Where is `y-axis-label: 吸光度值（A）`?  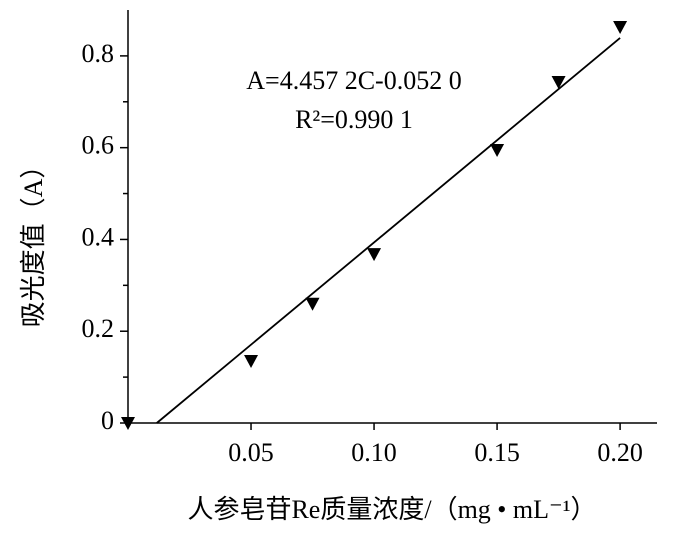
y-axis-label: 吸光度值（A） is located at coordinates (33, 240).